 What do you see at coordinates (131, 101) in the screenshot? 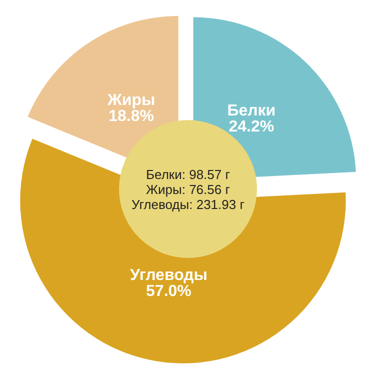
I see `slice-label: Жиры` at bounding box center [131, 101].